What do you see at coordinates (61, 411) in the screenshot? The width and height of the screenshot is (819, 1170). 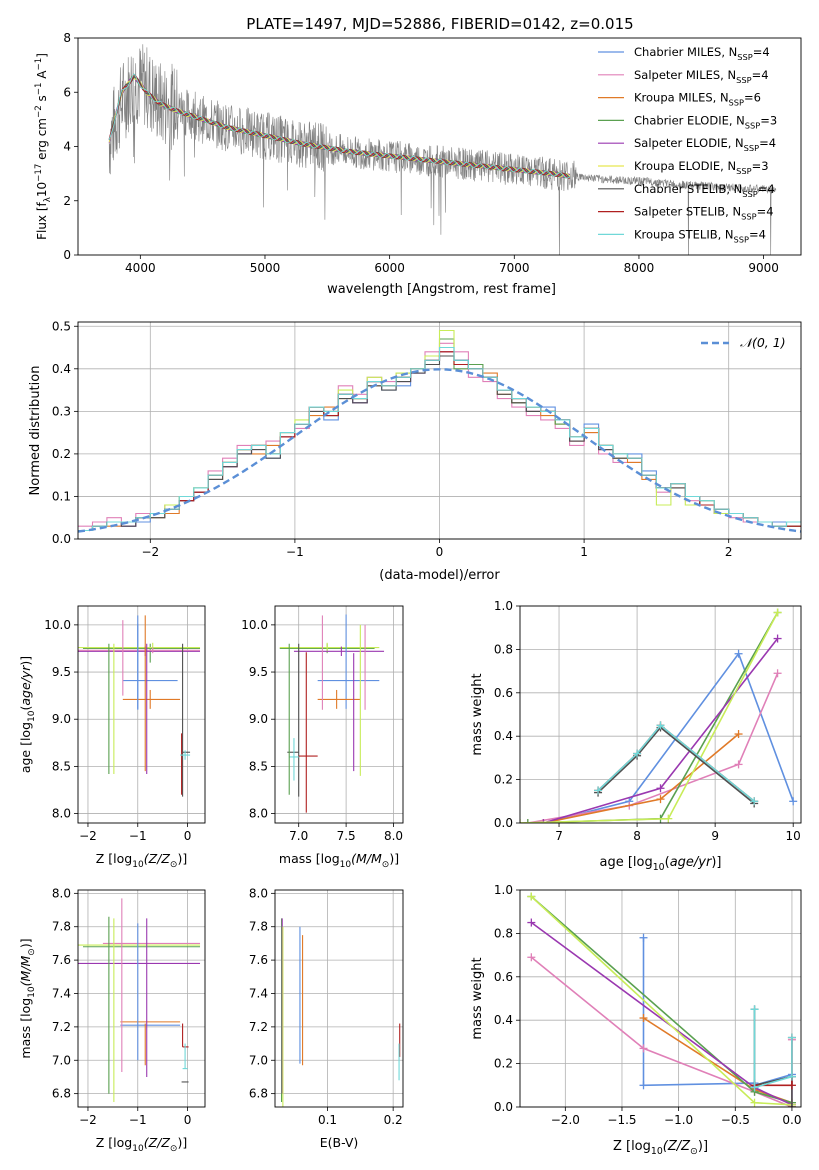 I see `y-tick-label: 0.3` at bounding box center [61, 411].